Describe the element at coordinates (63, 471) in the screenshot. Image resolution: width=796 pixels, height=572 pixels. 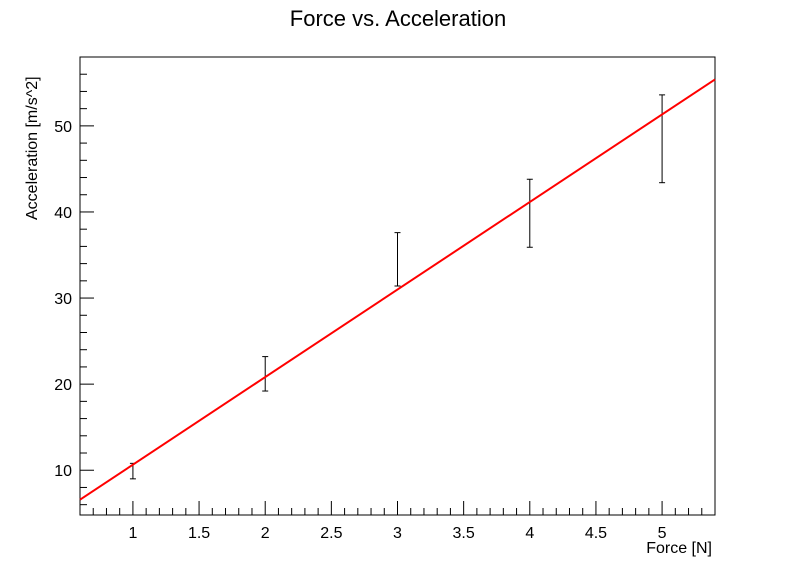
I see `y-tick-label: 10` at that location.